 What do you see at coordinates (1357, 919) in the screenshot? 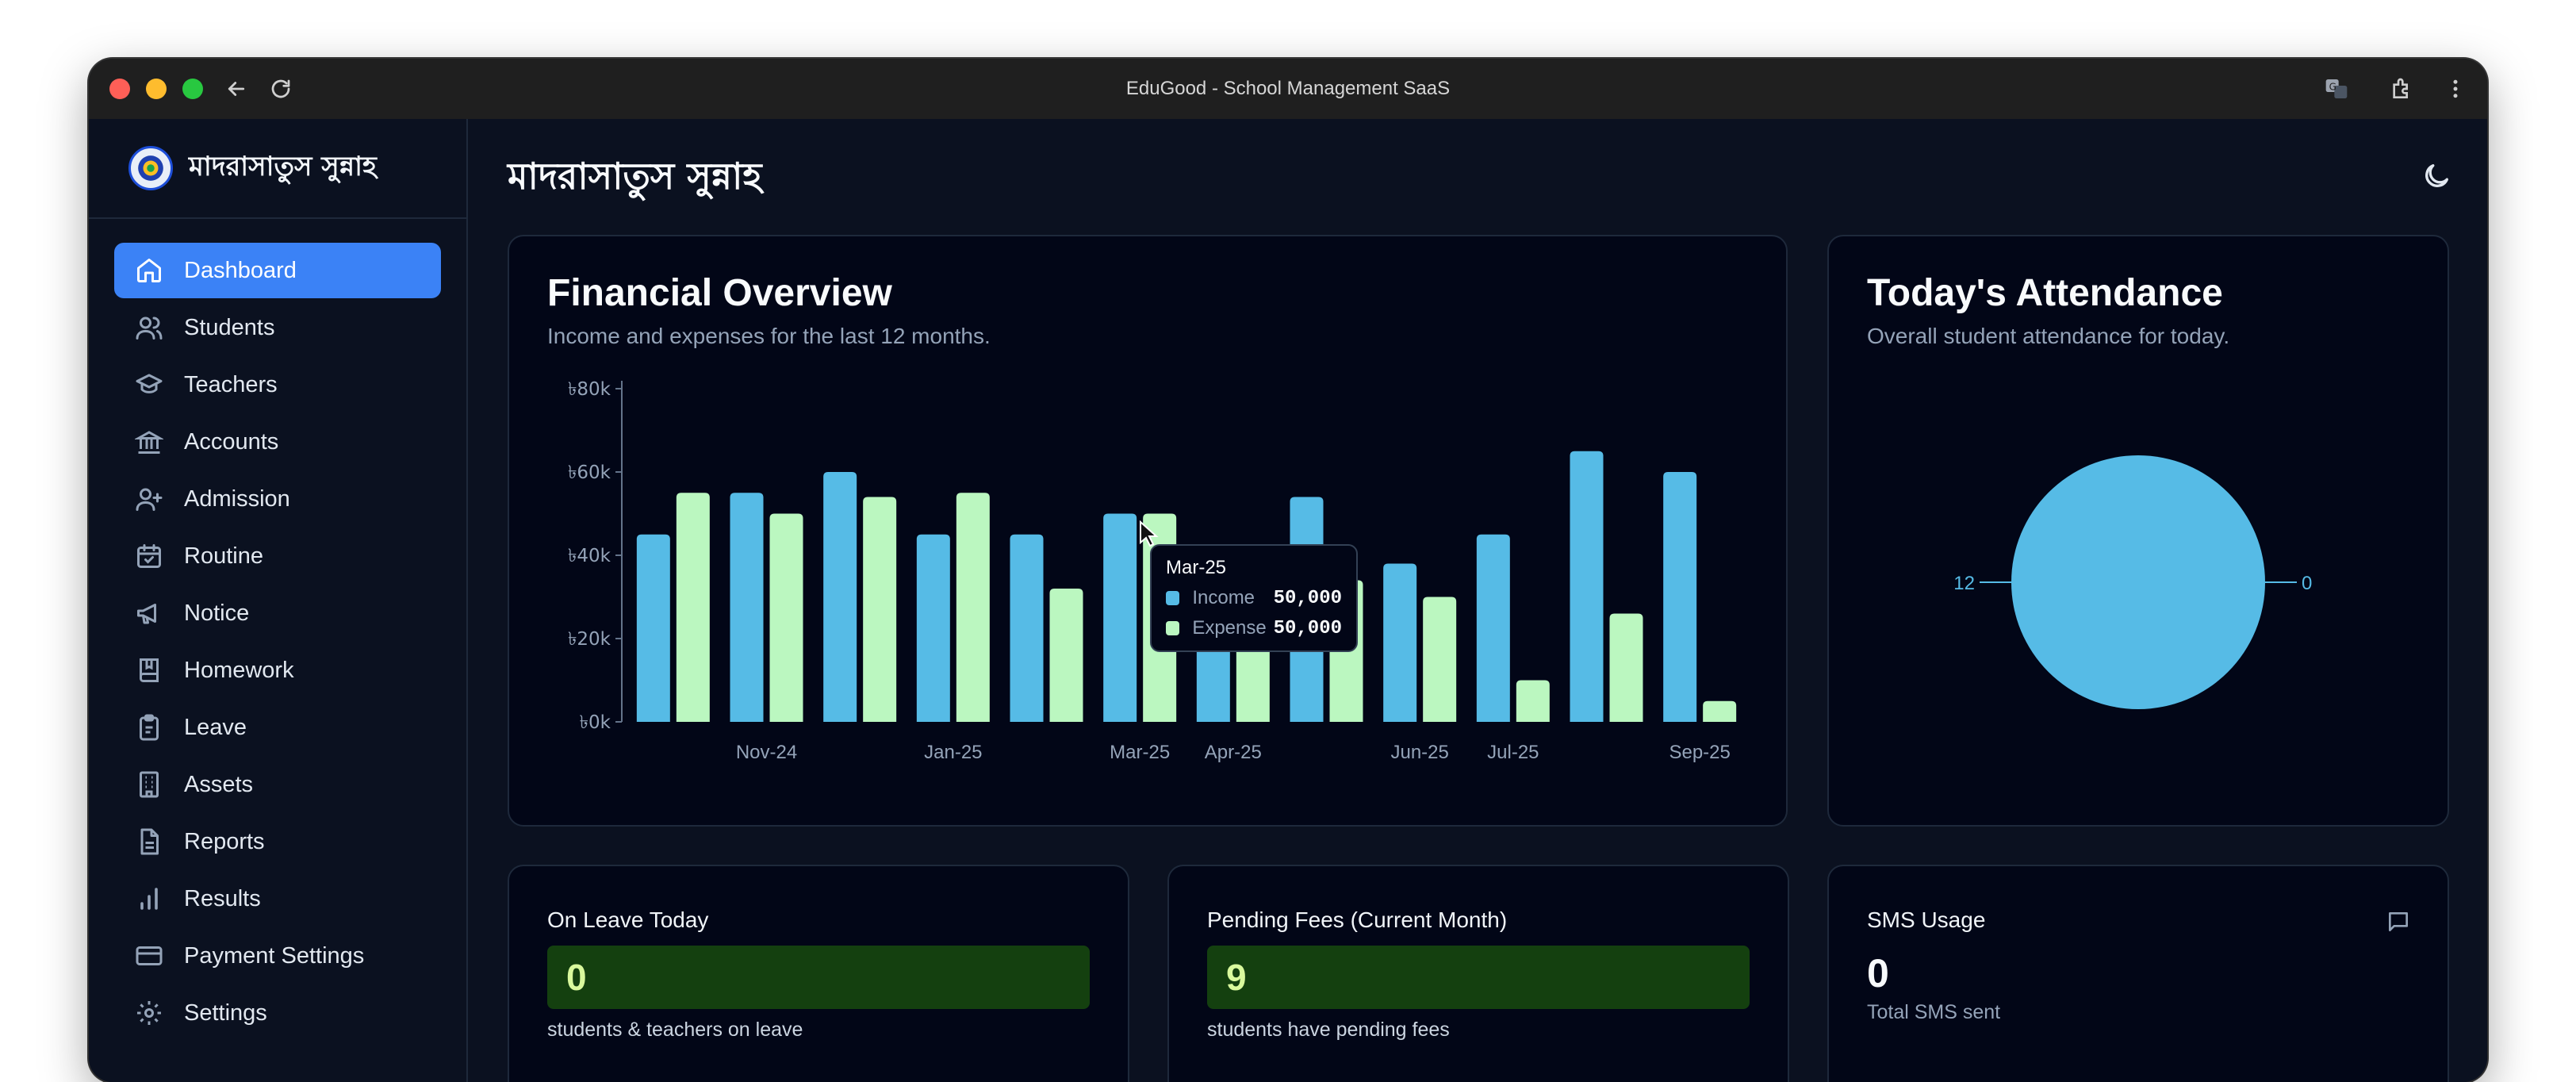
I see `stat-label: Pending Fees (Current Month)` at bounding box center [1357, 919].